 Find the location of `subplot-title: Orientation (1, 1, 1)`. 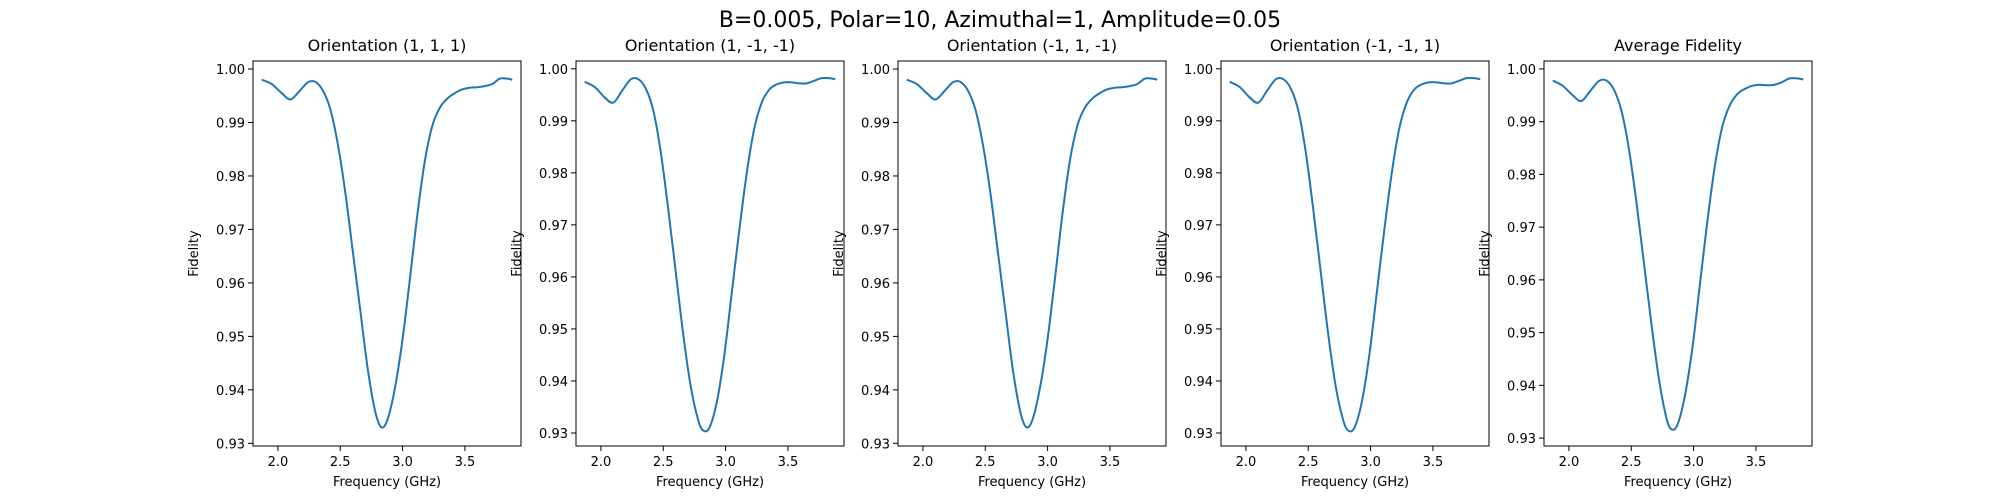

subplot-title: Orientation (1, 1, 1) is located at coordinates (387, 45).